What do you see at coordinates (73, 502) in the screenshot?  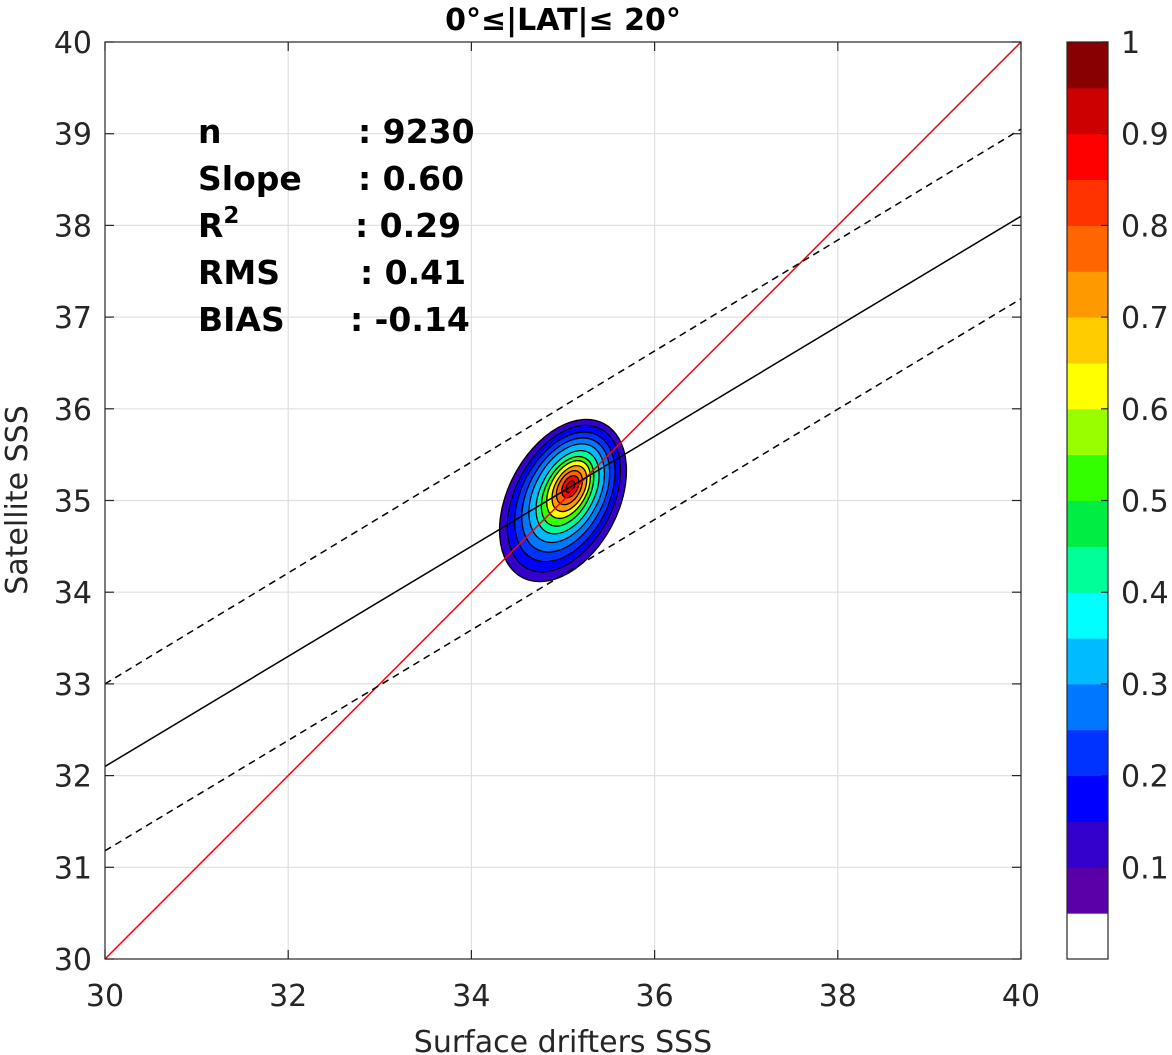 I see `y-tick-label: 35` at bounding box center [73, 502].